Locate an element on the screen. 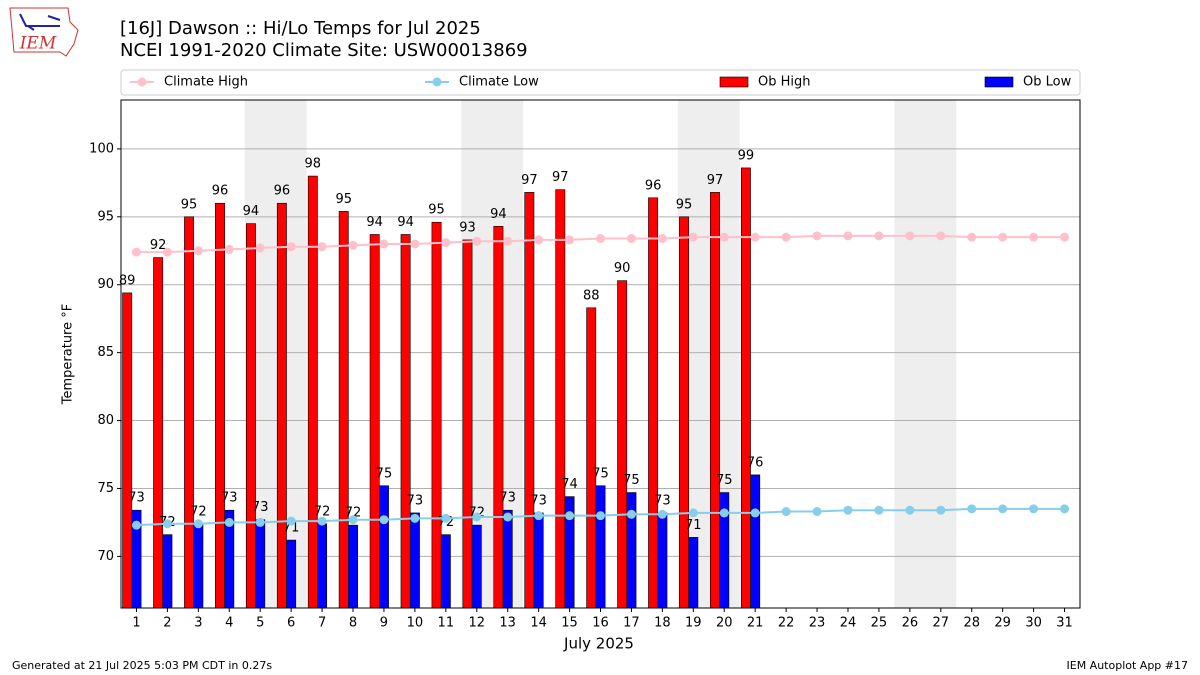 The height and width of the screenshot is (675, 1200). x-tick-label: 16 is located at coordinates (600, 623).